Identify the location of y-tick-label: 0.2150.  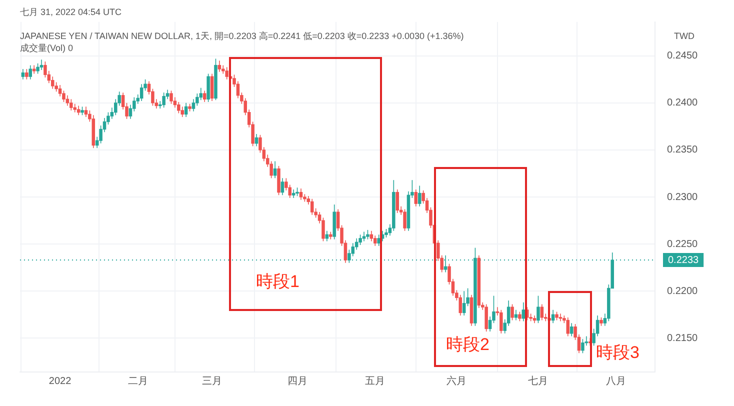
(682, 338).